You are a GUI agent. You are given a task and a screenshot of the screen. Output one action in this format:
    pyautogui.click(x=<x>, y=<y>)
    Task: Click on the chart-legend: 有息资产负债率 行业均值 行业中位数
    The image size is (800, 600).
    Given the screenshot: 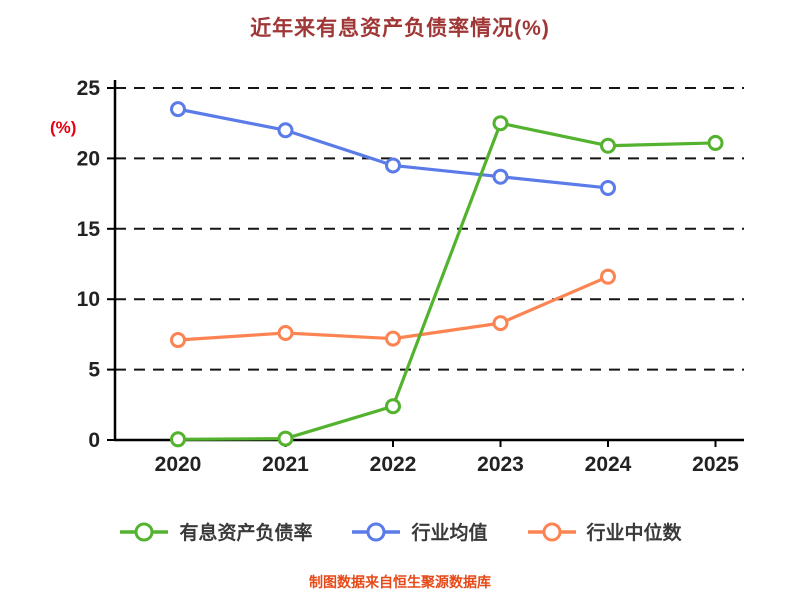 What is the action you would take?
    pyautogui.click(x=400, y=531)
    